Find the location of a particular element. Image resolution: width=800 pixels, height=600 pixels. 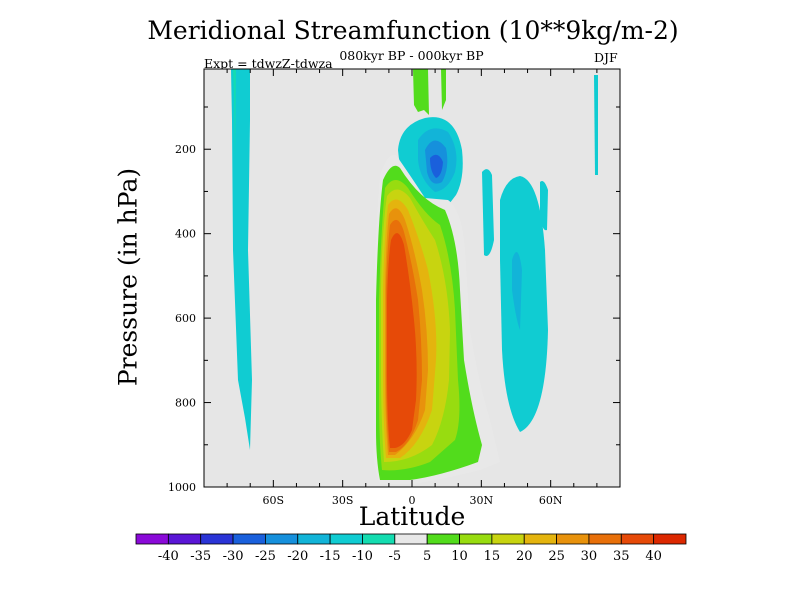

colorbar-label: -30 is located at coordinates (233, 556).